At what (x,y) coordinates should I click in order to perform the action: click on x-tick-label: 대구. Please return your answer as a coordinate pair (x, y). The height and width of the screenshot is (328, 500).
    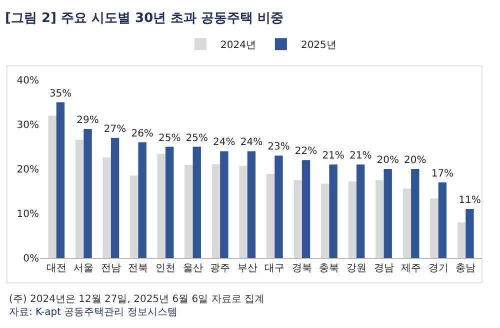
    Looking at the image, I should click on (274, 268).